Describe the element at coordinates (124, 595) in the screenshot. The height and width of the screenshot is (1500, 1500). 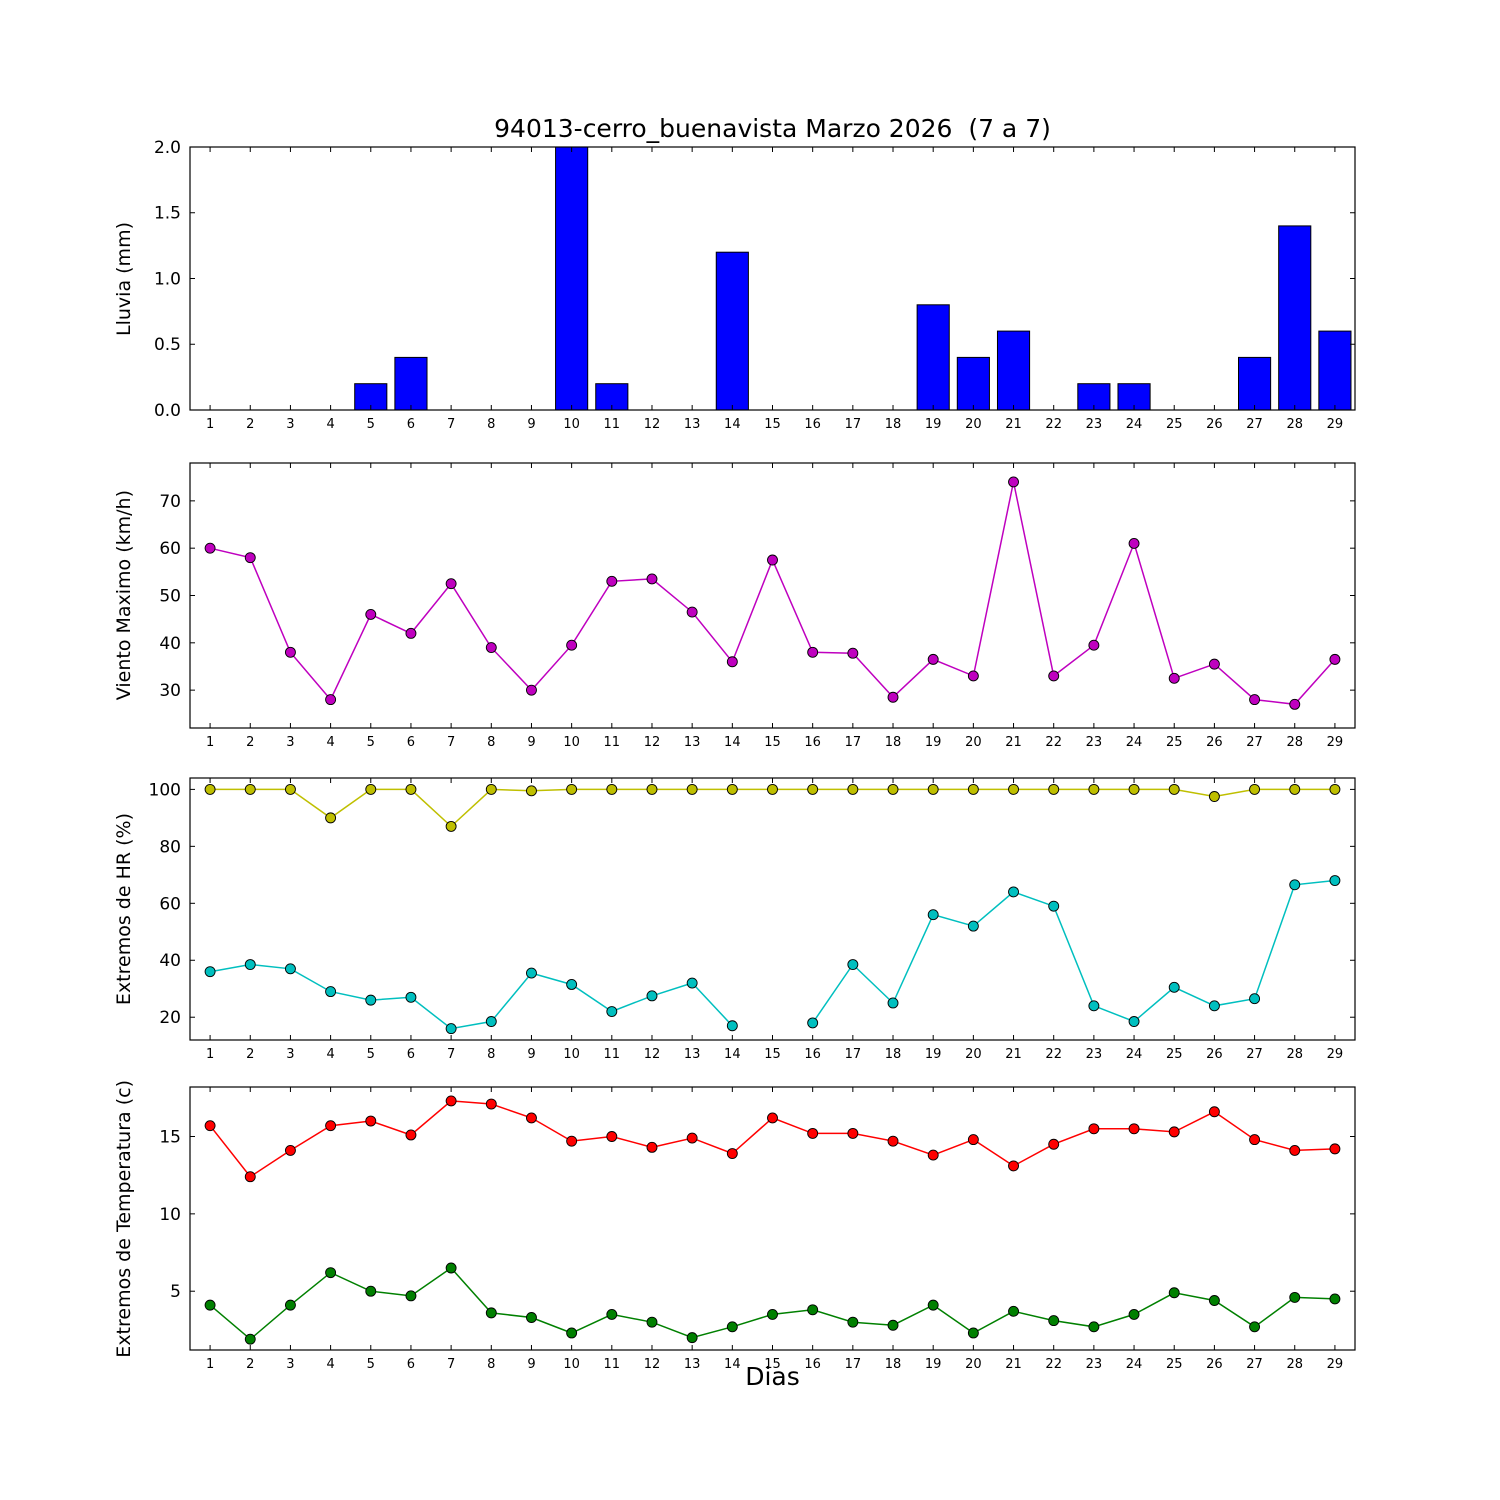
I see `ylabel-wind-wrap: Viento Maximo (km/h)` at that location.